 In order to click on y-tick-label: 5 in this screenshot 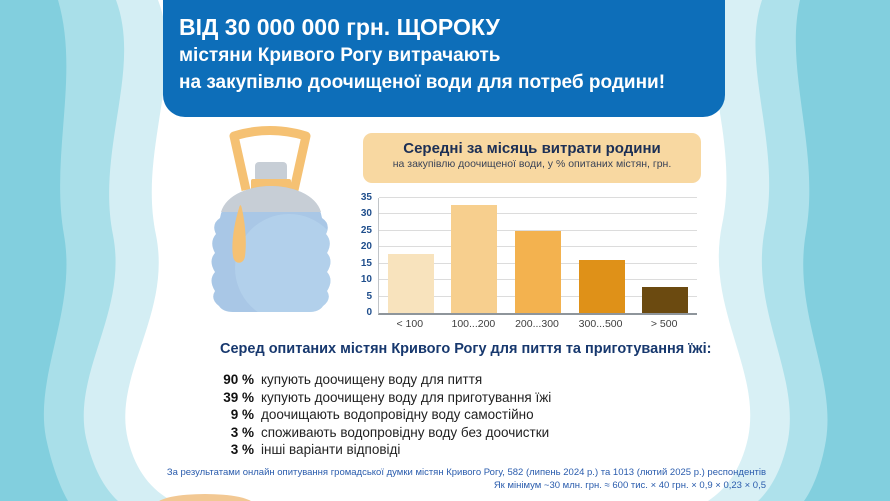, I will do `click(369, 296)`.